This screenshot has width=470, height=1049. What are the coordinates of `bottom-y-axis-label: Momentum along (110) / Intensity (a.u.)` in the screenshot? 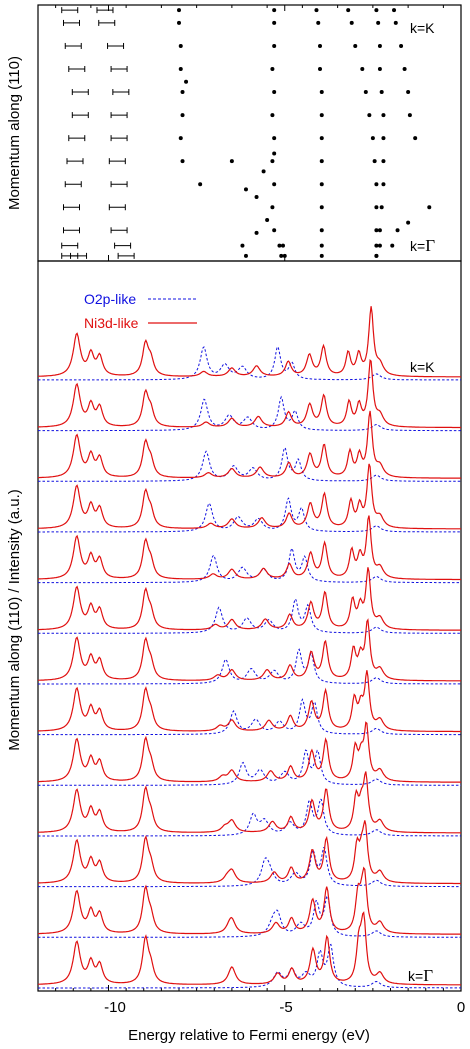 It's located at (14, 620).